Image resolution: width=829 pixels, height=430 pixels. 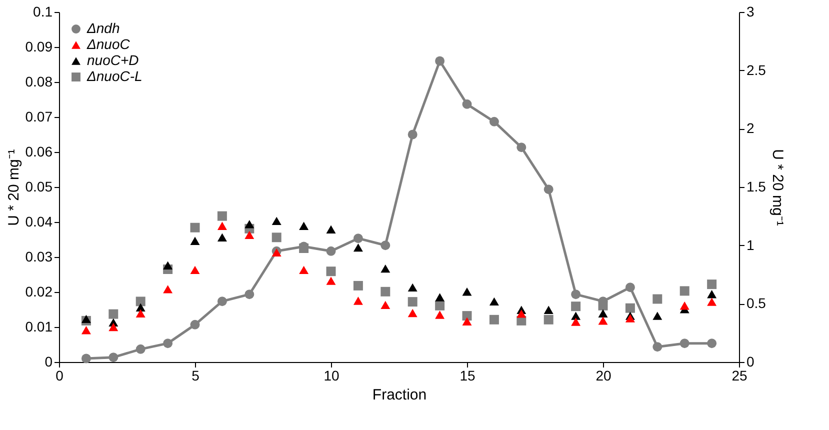 What do you see at coordinates (750, 12) in the screenshot?
I see `y2-tick-label: 3` at bounding box center [750, 12].